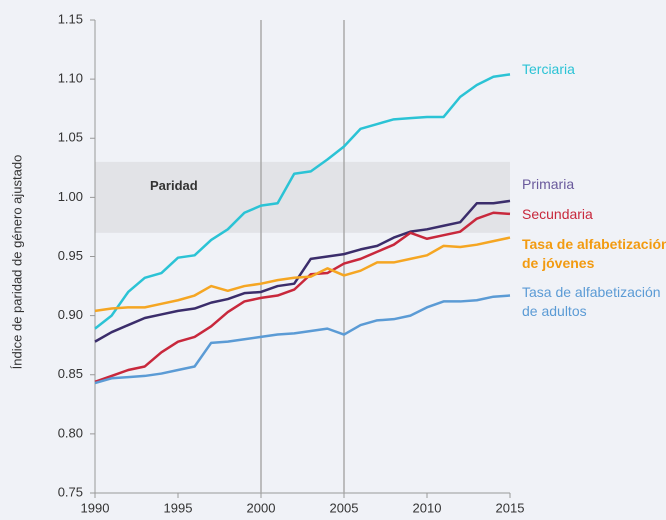 The image size is (666, 520). I want to click on y-tick-label: 0.90, so click(70, 314).